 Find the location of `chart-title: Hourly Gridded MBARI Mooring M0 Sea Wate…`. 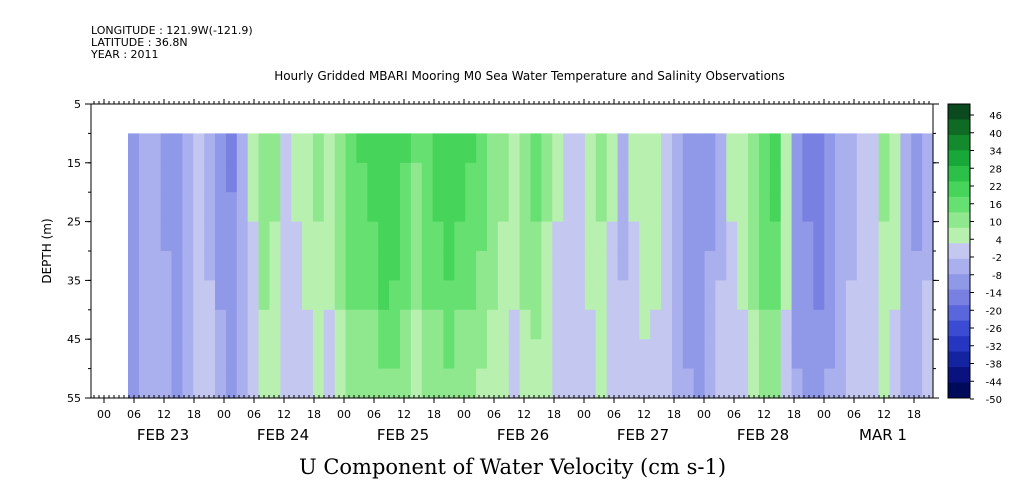

chart-title: Hourly Gridded MBARI Mooring M0 Sea Wate… is located at coordinates (529, 76).